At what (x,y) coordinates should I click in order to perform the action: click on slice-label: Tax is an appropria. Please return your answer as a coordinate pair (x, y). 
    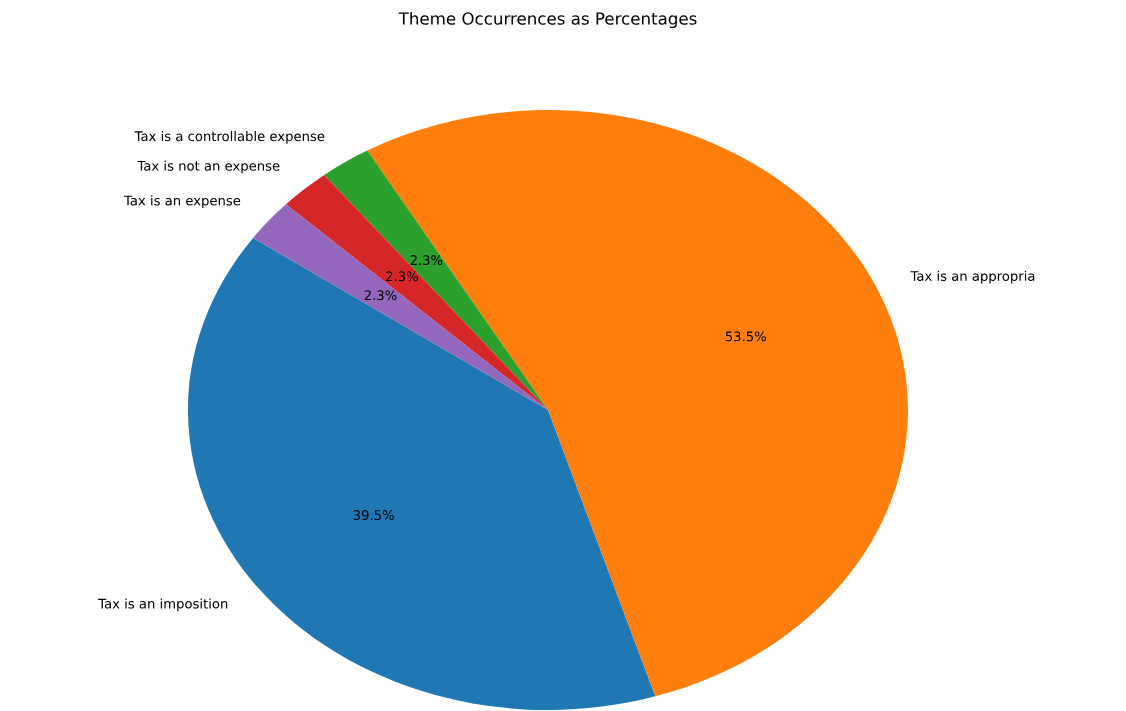
    Looking at the image, I should click on (972, 277).